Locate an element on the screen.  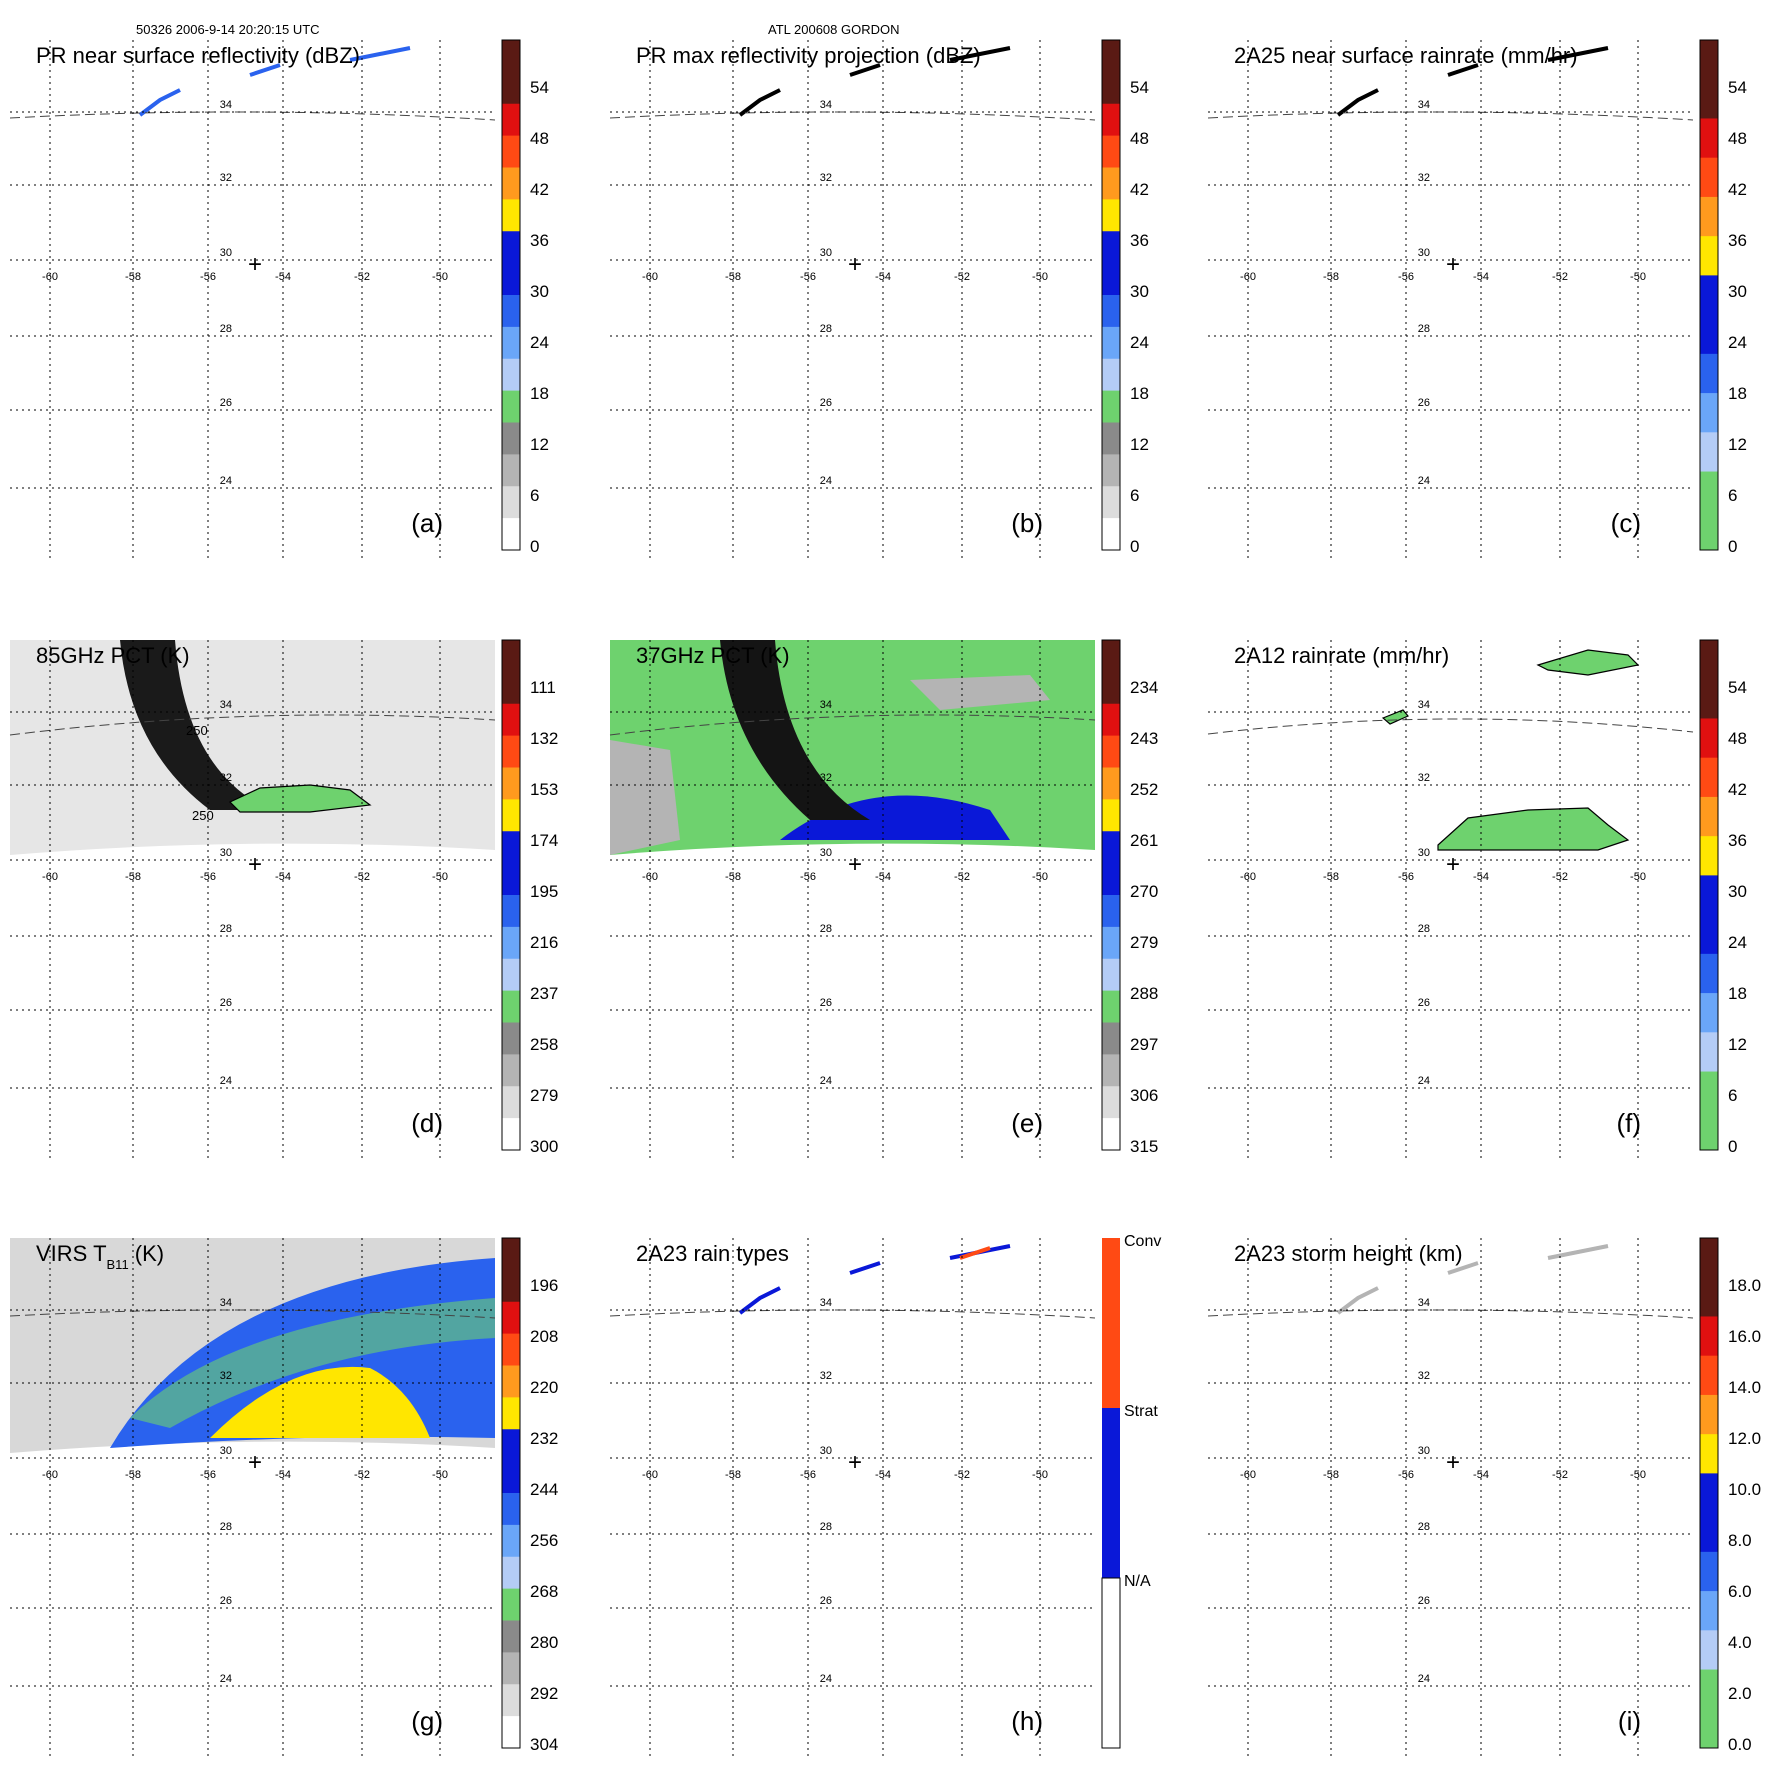
colorbar-label: 18 is located at coordinates (539, 393).